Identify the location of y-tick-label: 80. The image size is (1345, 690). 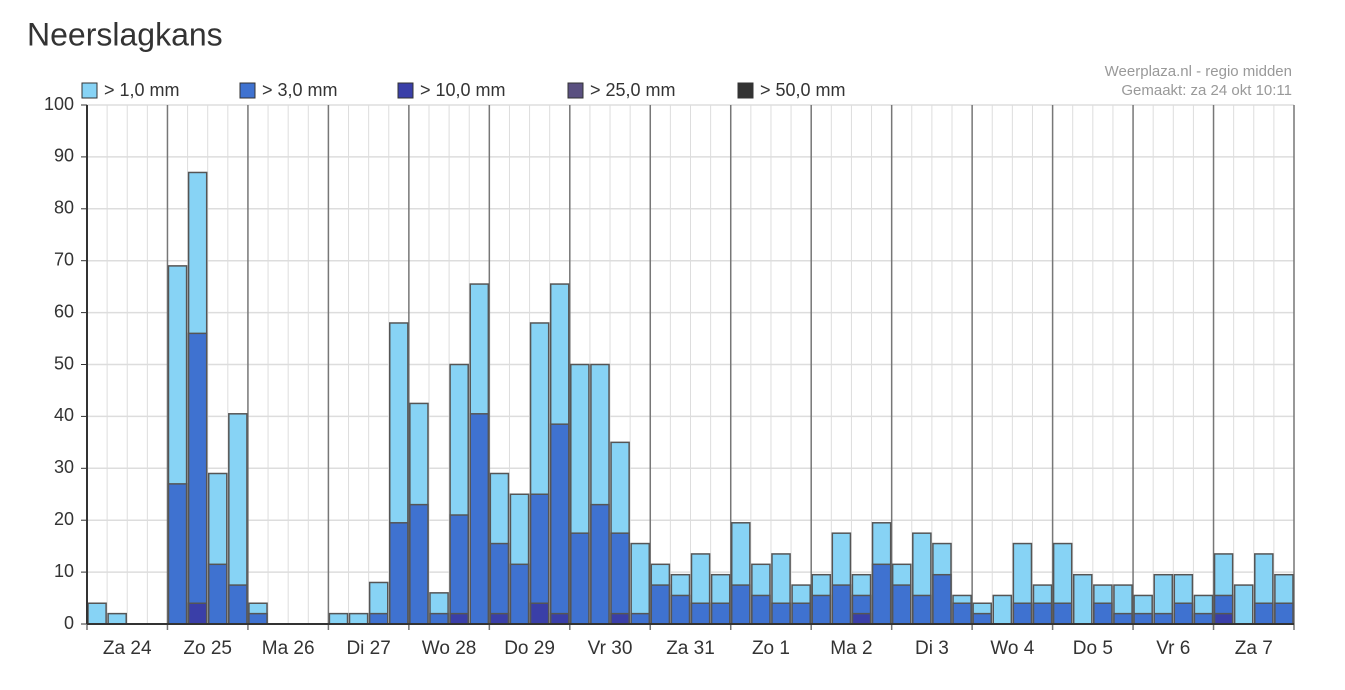
(64, 208).